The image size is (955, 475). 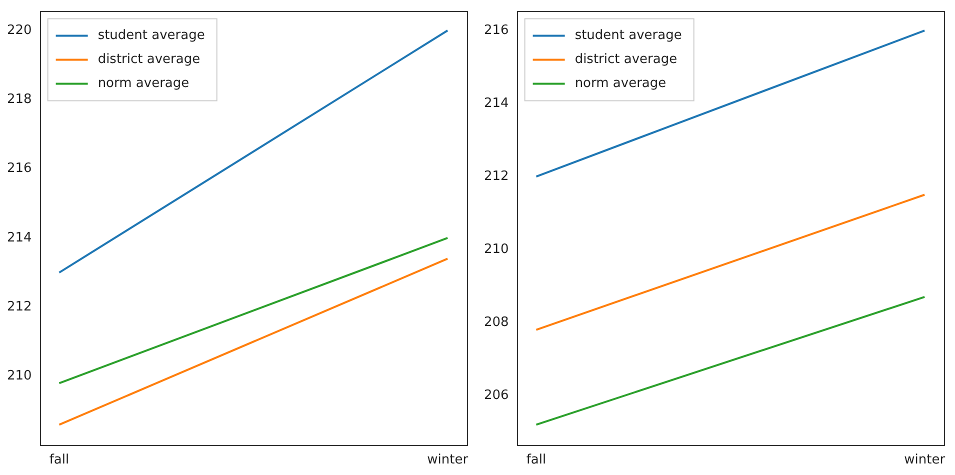 What do you see at coordinates (496, 322) in the screenshot?
I see `y-tick-label: 208` at bounding box center [496, 322].